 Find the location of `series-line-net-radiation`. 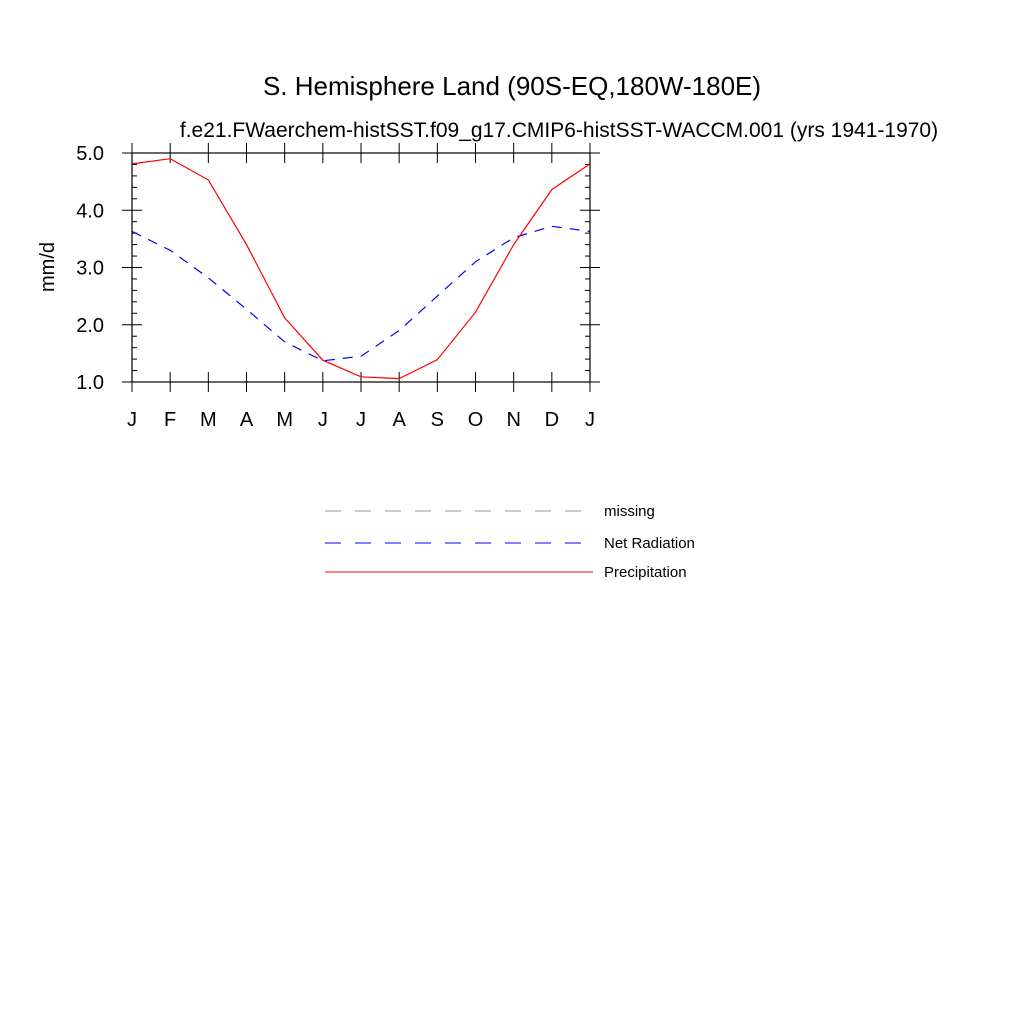

series-line-net-radiation is located at coordinates (361, 293).